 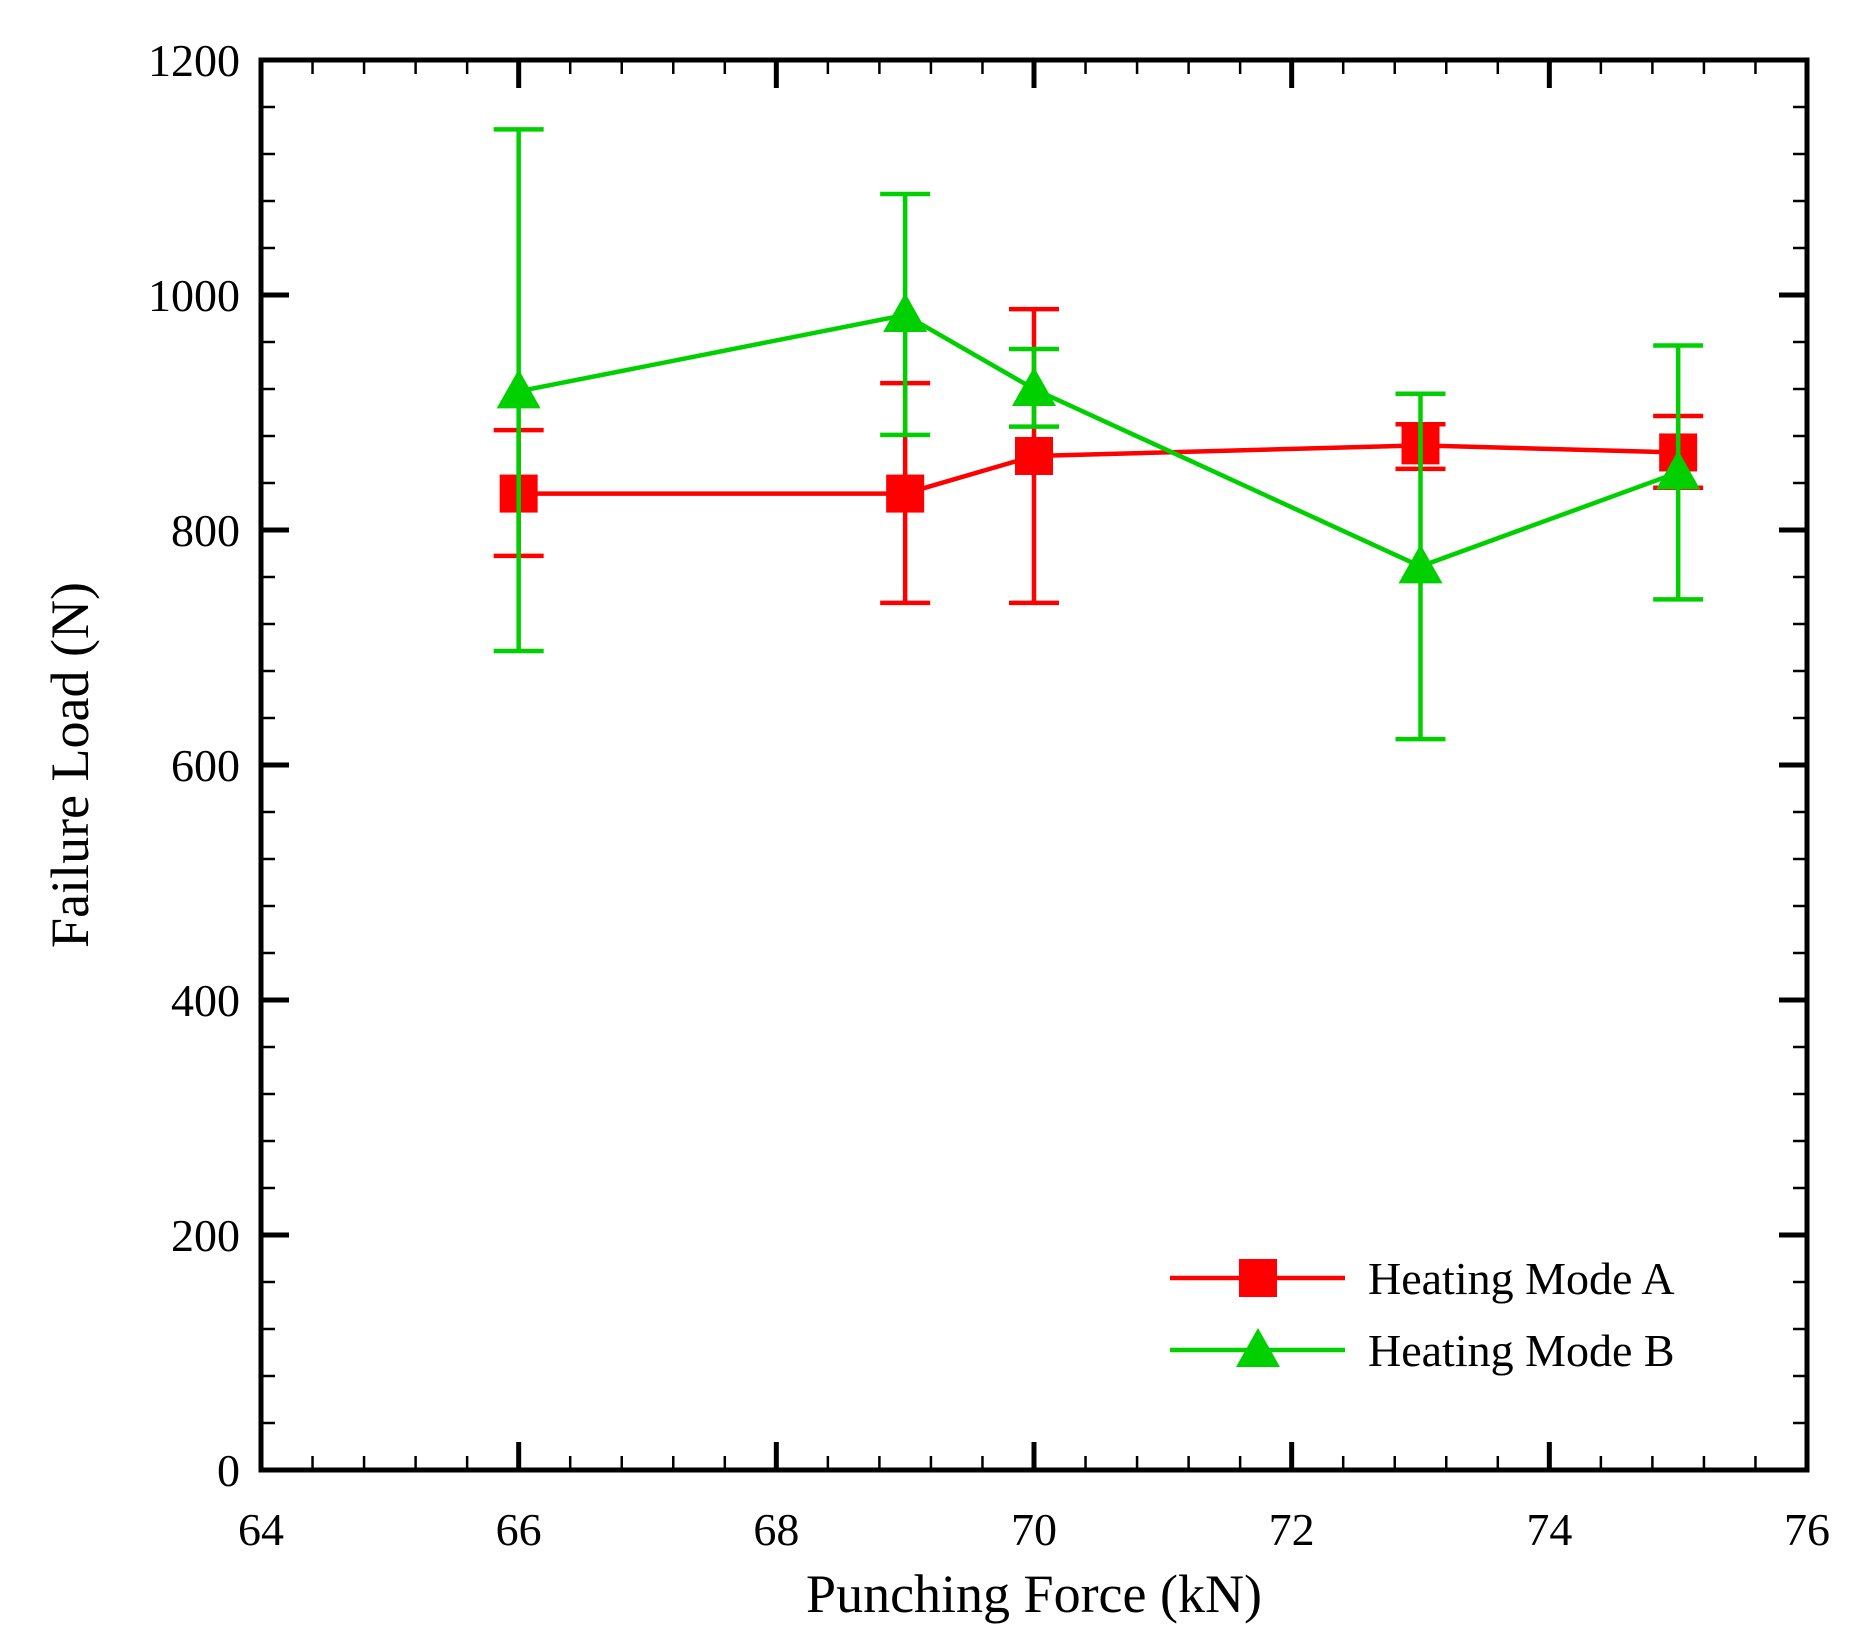 What do you see at coordinates (205, 530) in the screenshot?
I see `y-tick-label: 800` at bounding box center [205, 530].